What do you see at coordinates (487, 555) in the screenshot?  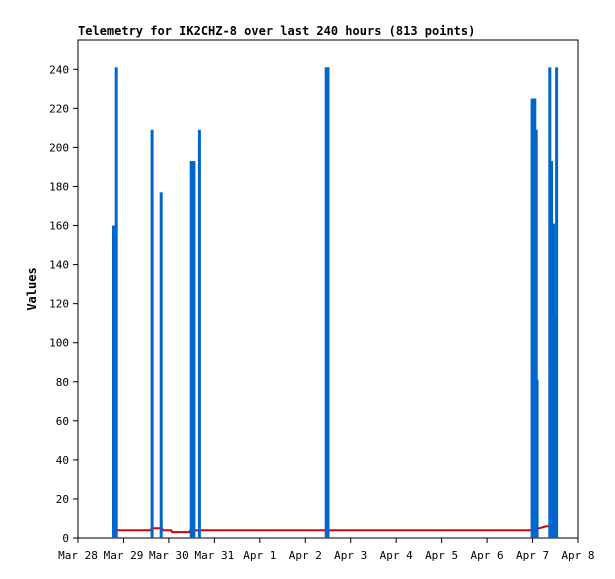 I see `x-tick-label: Apr 6` at bounding box center [487, 555].